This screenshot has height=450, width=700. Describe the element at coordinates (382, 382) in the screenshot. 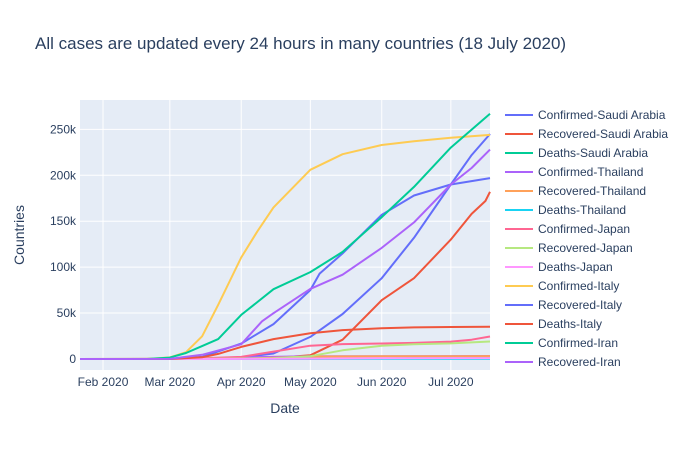

I see `x-tick-label-4: Jun 2020` at that location.